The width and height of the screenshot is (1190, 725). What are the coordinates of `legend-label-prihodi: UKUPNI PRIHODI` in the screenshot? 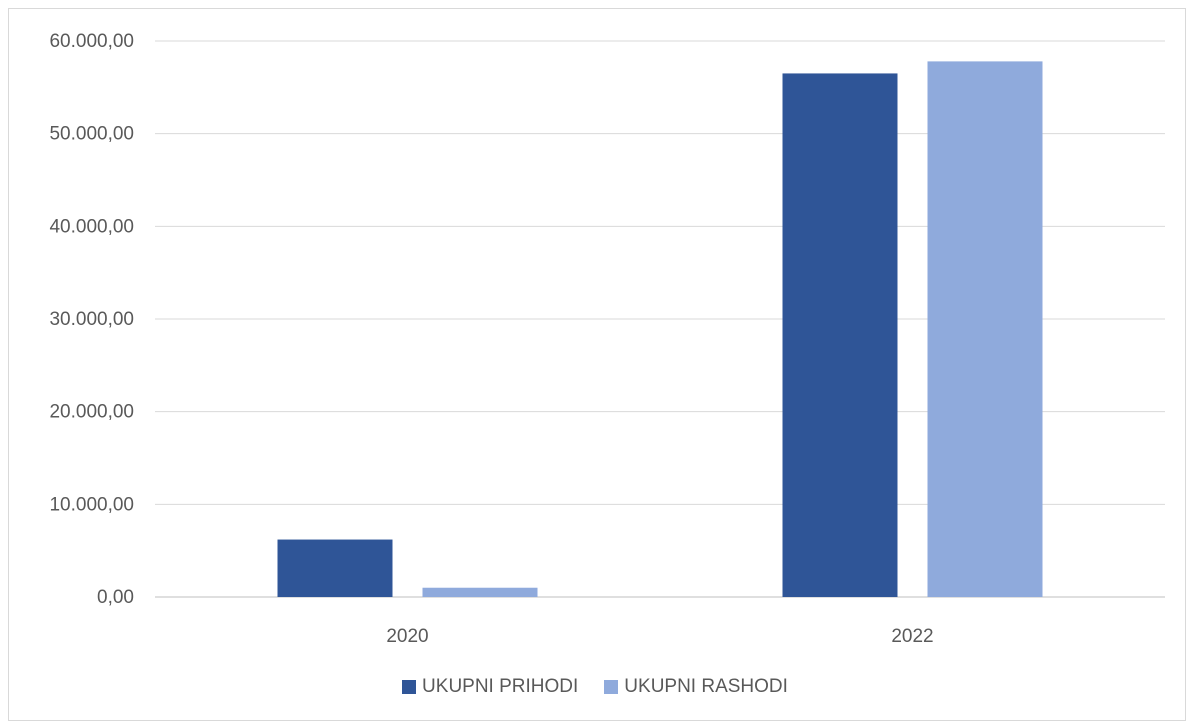 It's located at (500, 686).